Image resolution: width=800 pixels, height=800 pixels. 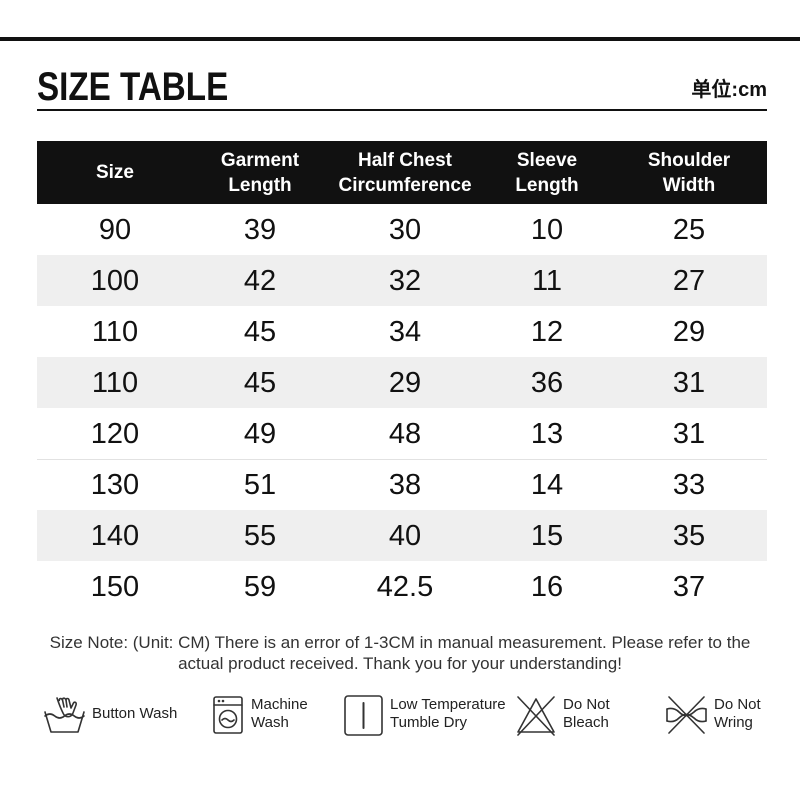 What do you see at coordinates (689, 160) in the screenshot?
I see `header-line: Shoulder` at bounding box center [689, 160].